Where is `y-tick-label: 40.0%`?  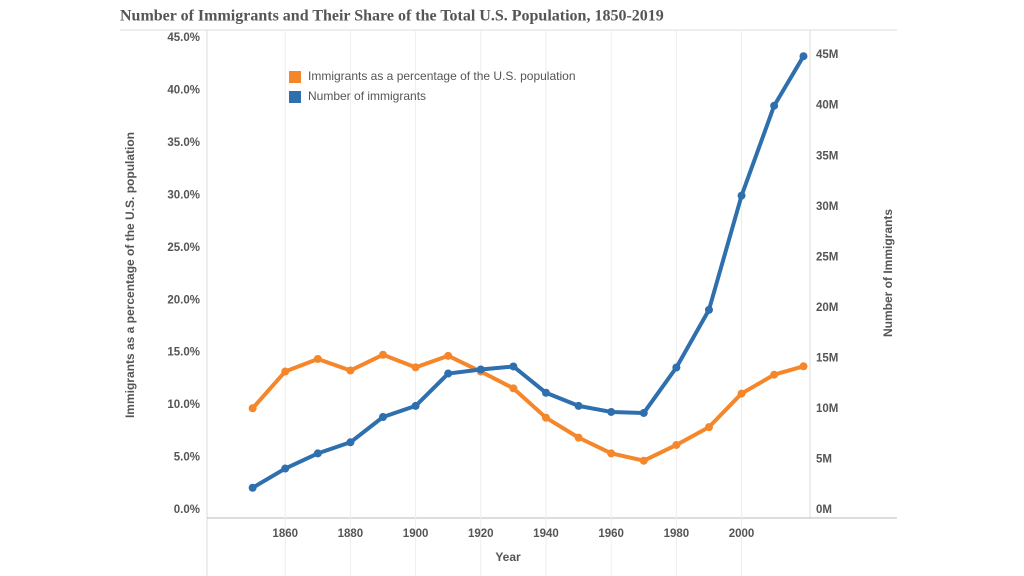
y-tick-label: 40.0% is located at coordinates (183, 90).